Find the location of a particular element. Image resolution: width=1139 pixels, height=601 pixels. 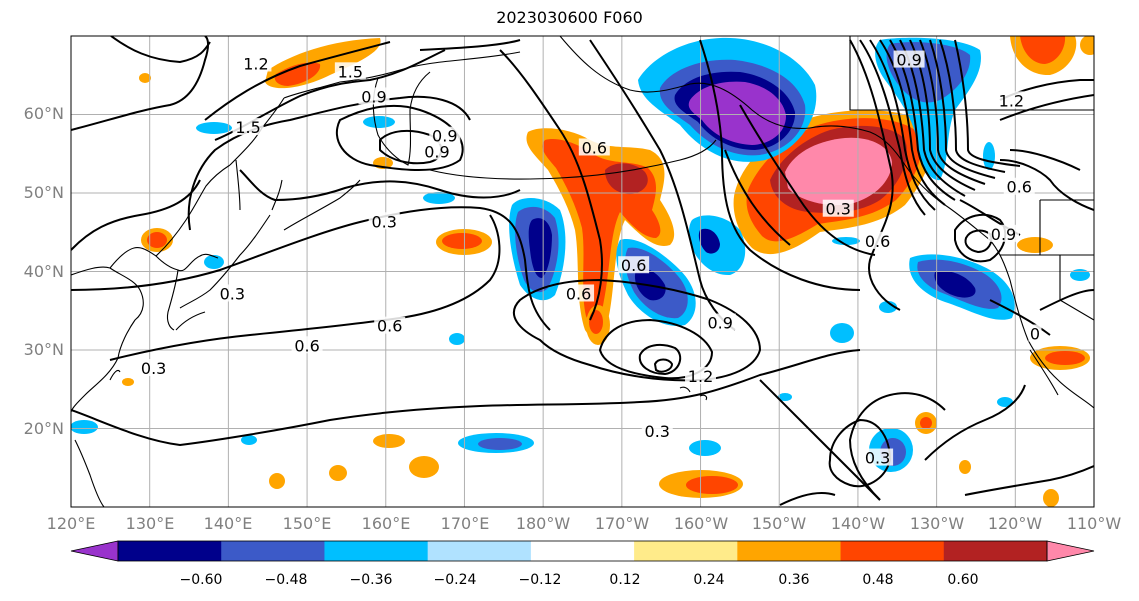

lon-label-170e: 170°E is located at coordinates (465, 523).